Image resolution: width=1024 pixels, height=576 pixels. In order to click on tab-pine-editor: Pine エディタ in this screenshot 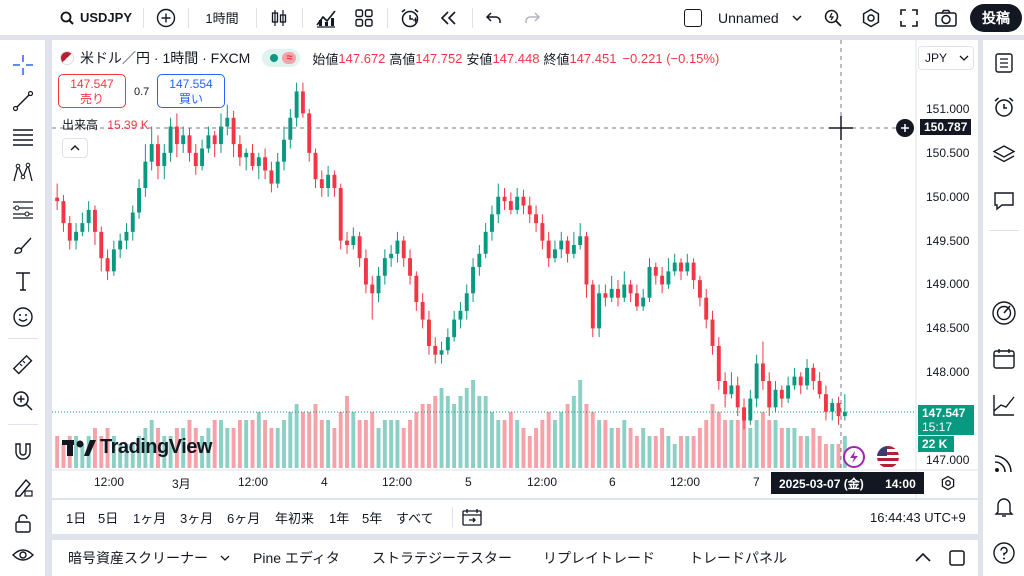, I will do `click(296, 558)`.